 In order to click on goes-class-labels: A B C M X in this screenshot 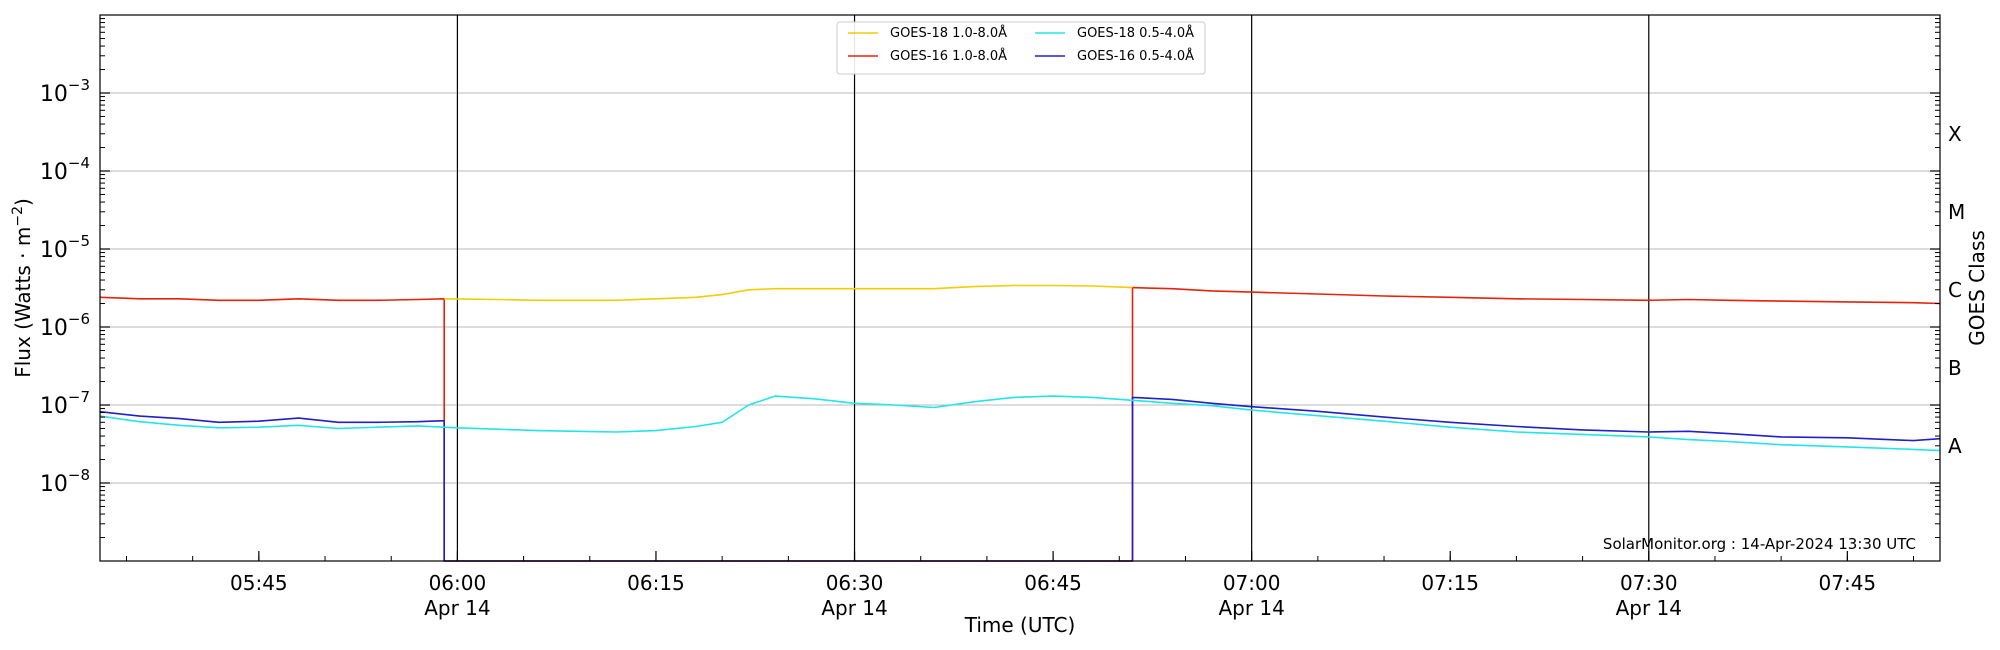, I will do `click(1956, 290)`.